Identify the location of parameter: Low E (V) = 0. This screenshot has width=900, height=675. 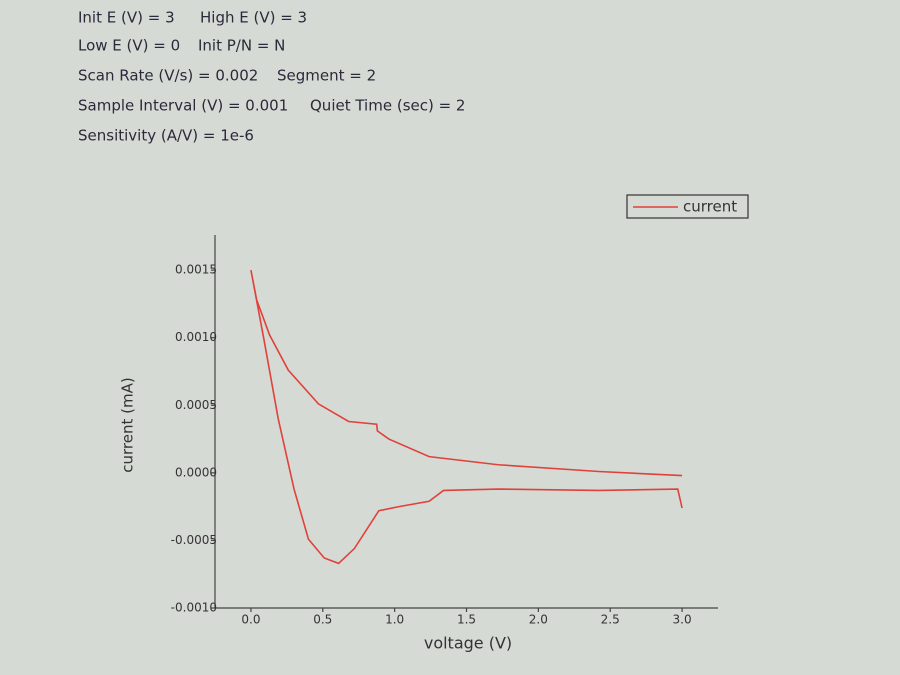
(129, 46).